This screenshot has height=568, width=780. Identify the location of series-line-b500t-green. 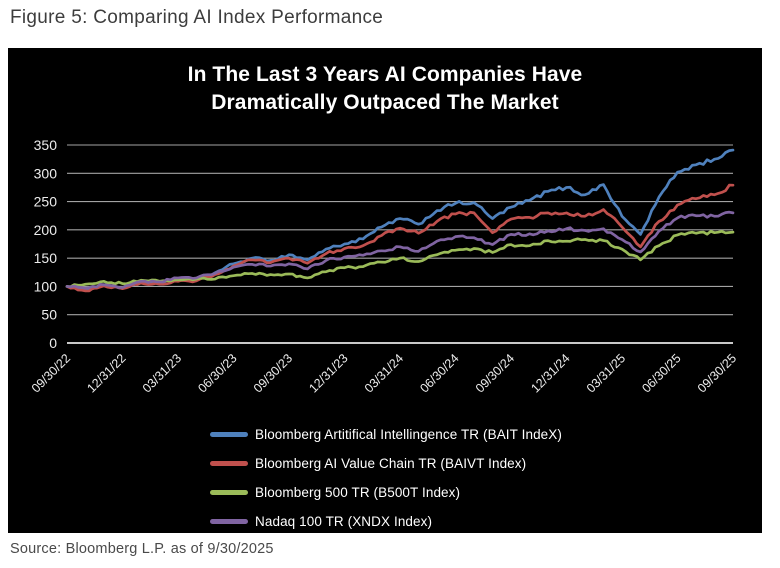
(400, 259).